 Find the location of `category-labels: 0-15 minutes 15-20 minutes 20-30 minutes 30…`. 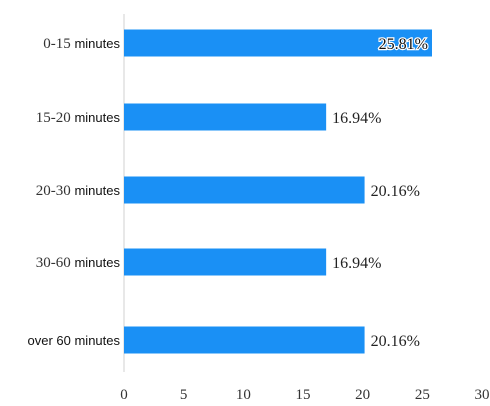

category-labels: 0-15 minutes 15-20 minutes 20-30 minutes 30… is located at coordinates (74, 192).